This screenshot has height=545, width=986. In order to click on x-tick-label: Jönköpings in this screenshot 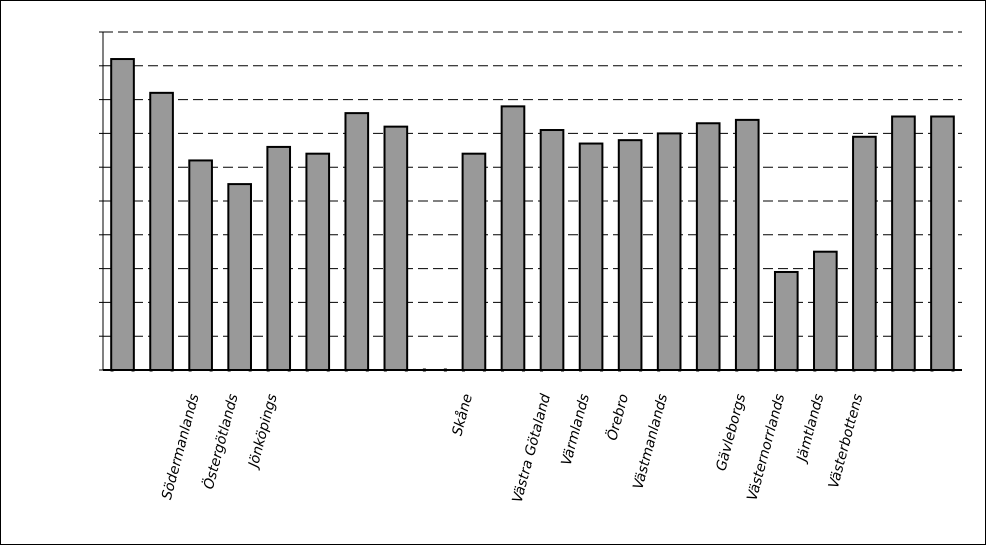, I will do `click(263, 431)`.